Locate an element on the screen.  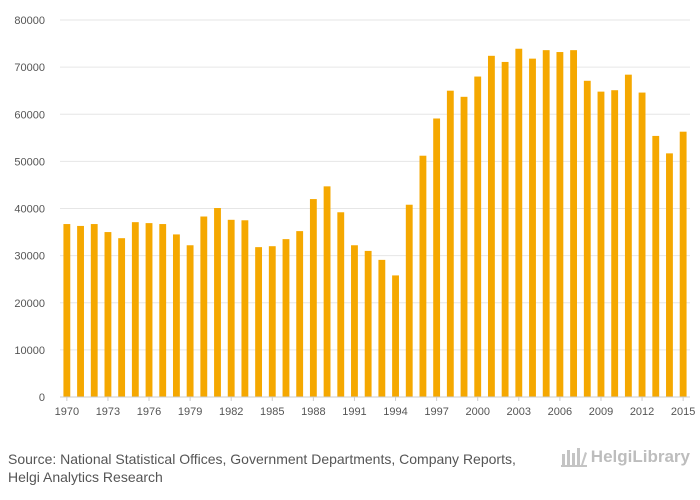
x-tick-label: 2000 is located at coordinates (477, 412).